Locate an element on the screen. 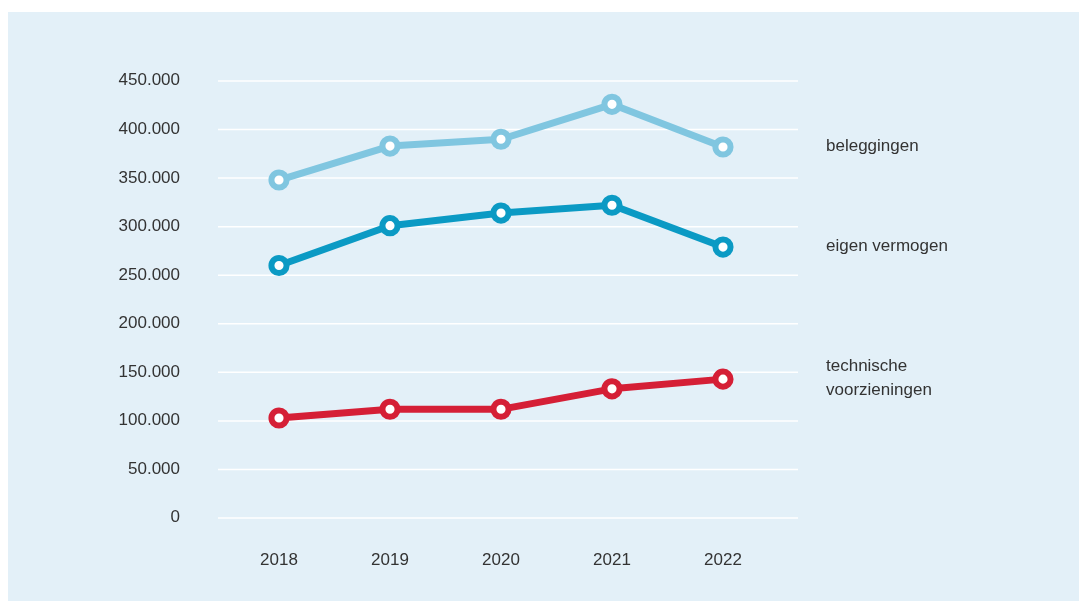 The height and width of the screenshot is (601, 1079). text: eigen vermogen is located at coordinates (887, 246).